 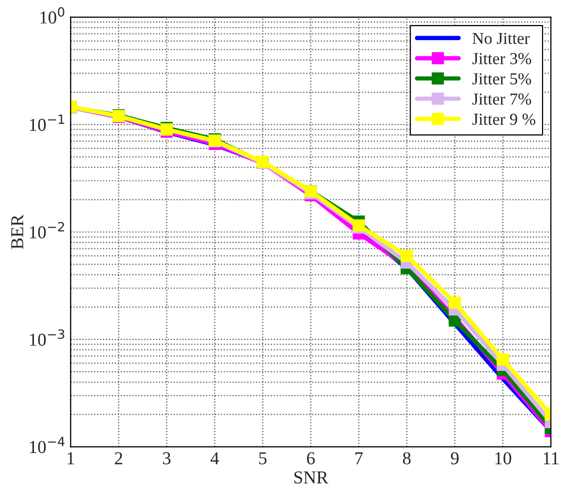 I want to click on legend-label: Jitter 3%, so click(x=502, y=58).